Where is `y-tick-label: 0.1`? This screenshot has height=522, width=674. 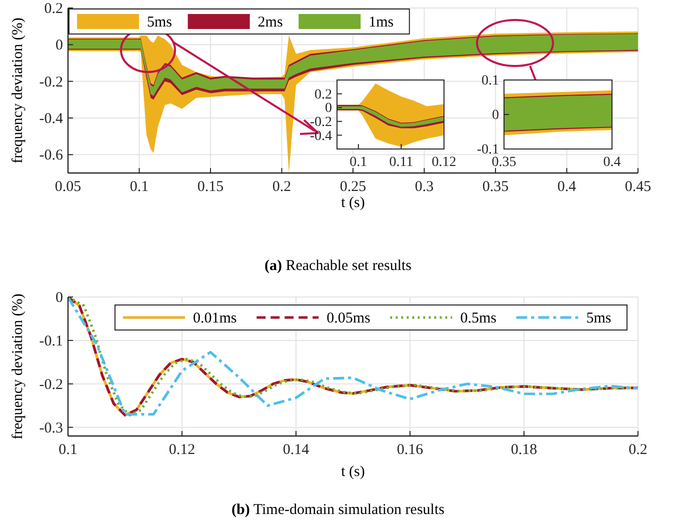
y-tick-label: 0.1 is located at coordinates (490, 81).